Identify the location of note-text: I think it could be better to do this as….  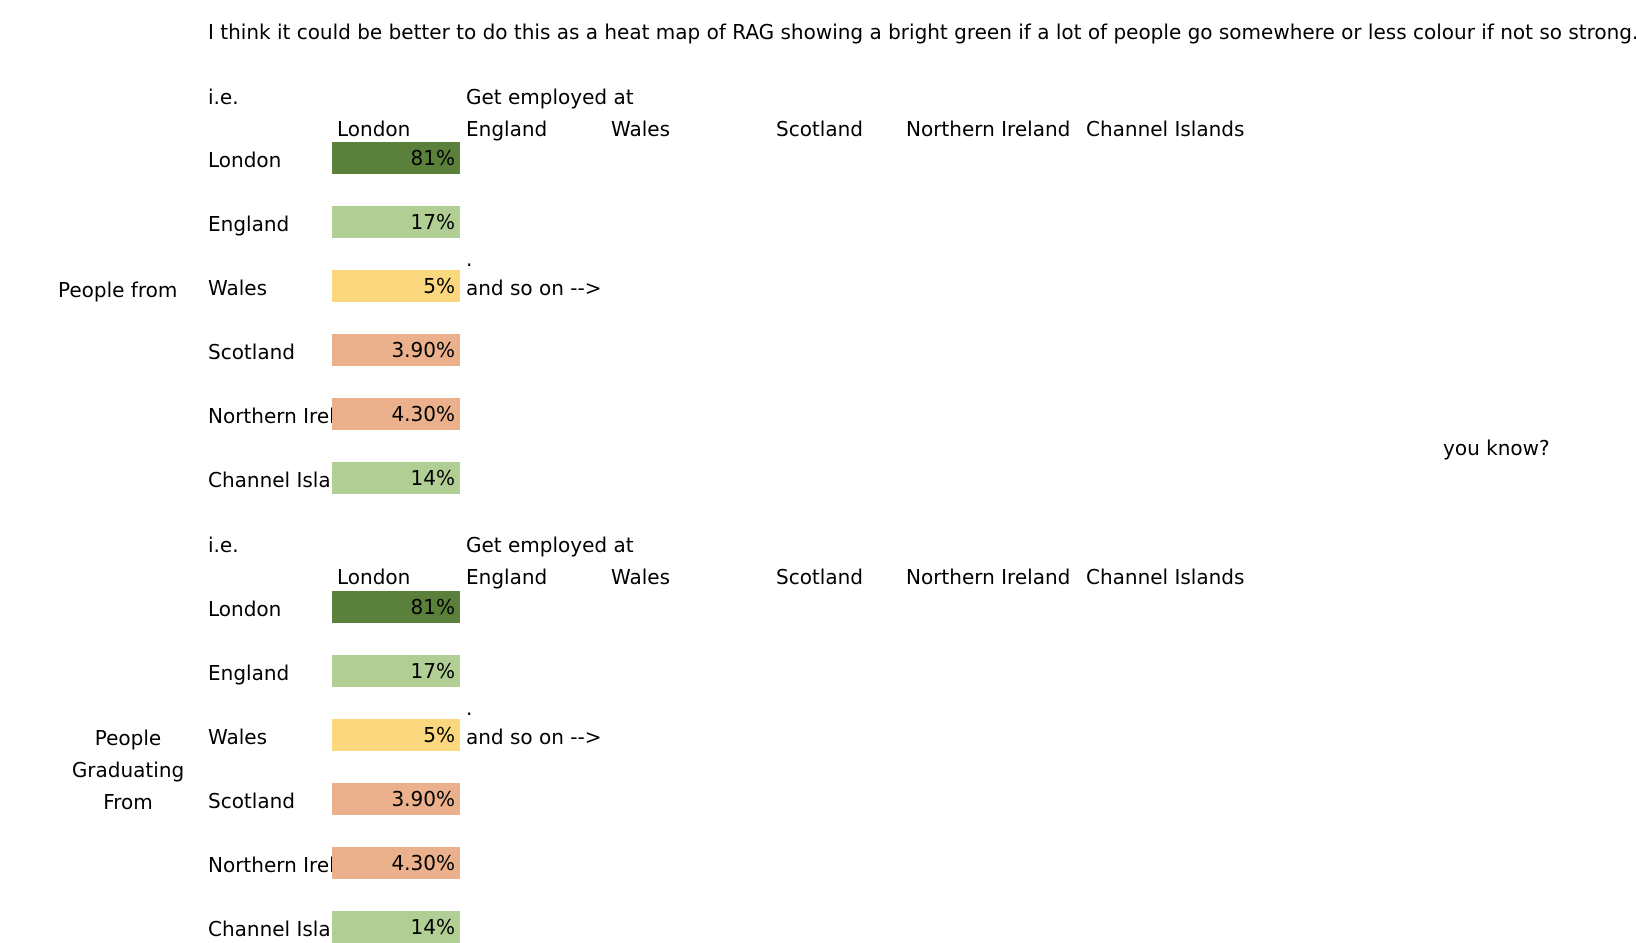
(922, 32).